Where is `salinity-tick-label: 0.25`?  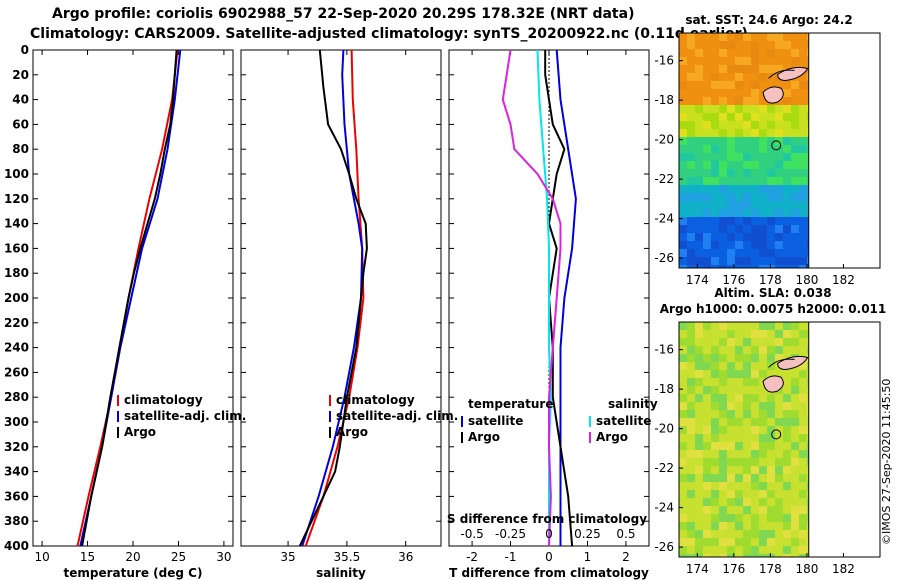 salinity-tick-label: 0.25 is located at coordinates (587, 534).